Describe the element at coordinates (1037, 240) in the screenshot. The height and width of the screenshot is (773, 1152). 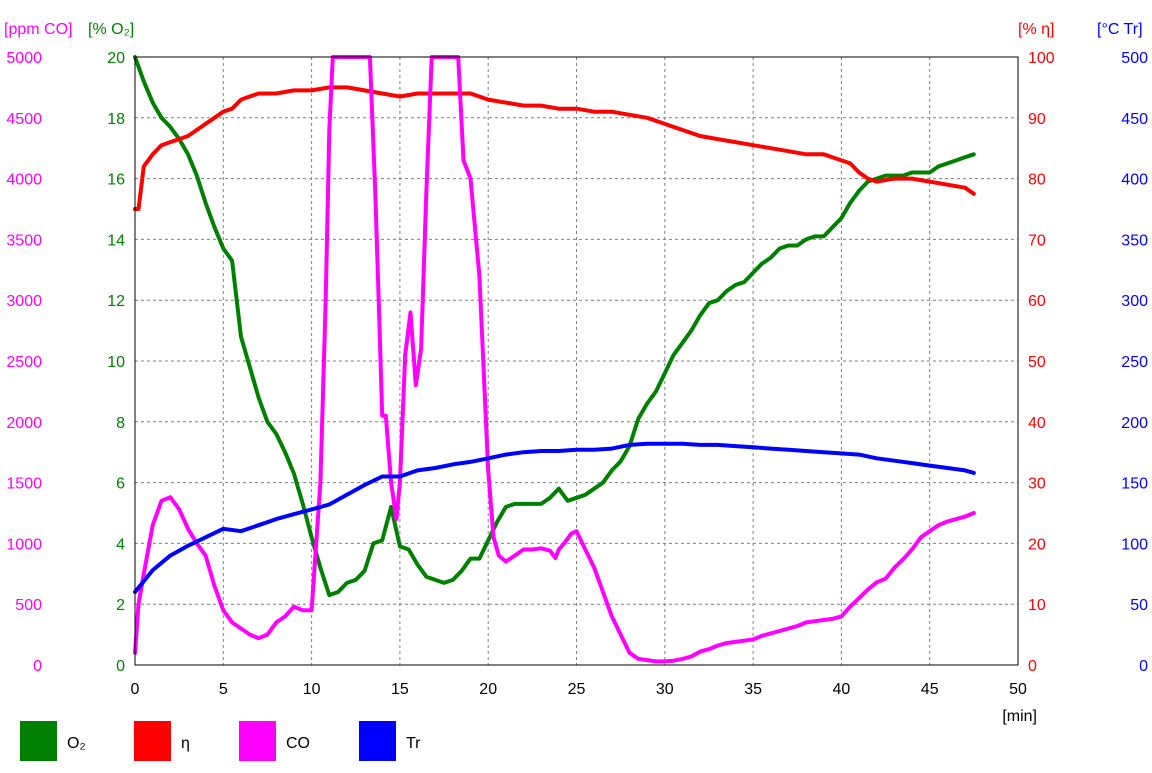
I see `y-tick-label-eta: 70` at that location.